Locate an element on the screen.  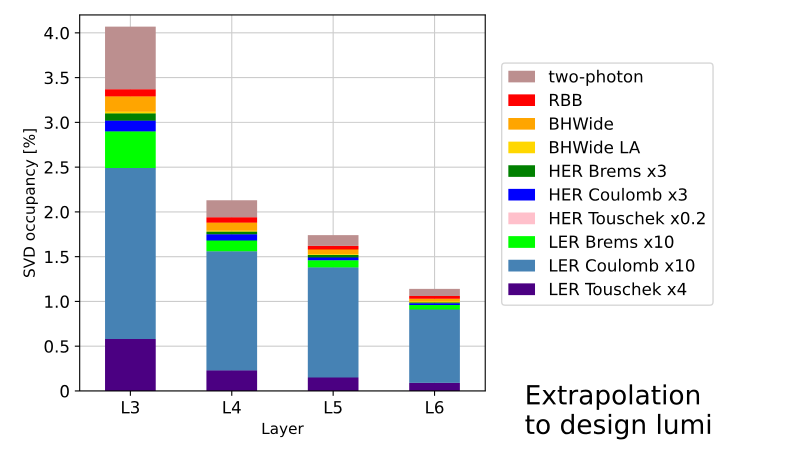
y-tick-label: 3.5 is located at coordinates (56, 78).